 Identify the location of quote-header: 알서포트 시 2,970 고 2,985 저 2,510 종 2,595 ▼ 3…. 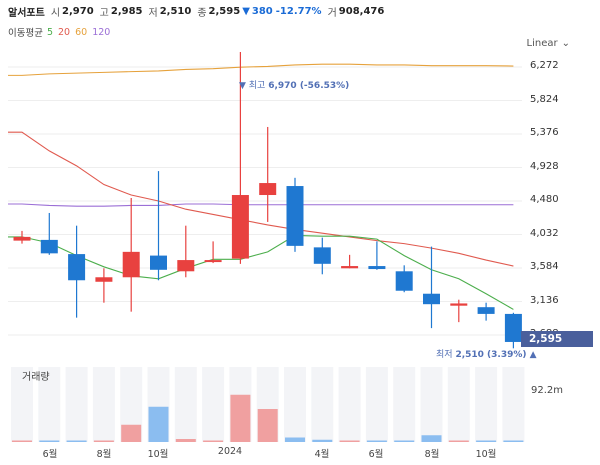
(199, 11).